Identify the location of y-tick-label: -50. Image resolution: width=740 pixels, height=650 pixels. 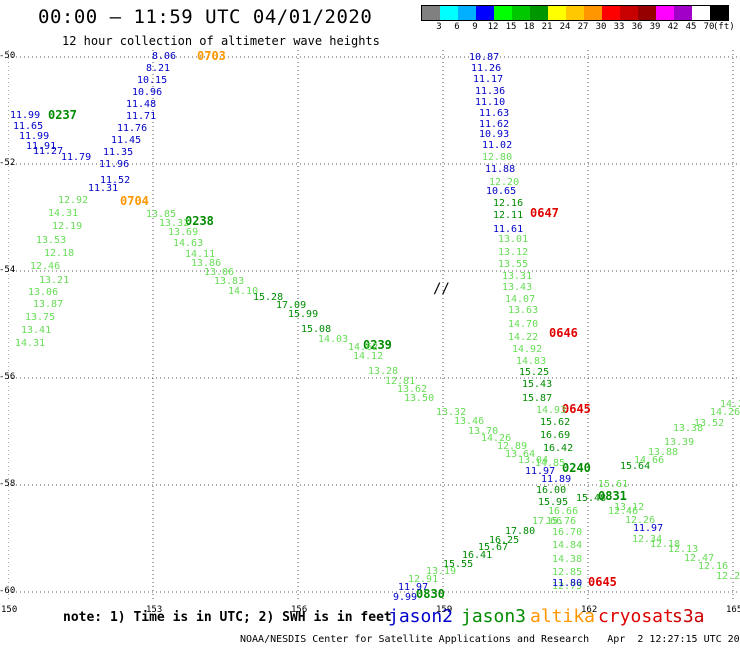
(8, 56).